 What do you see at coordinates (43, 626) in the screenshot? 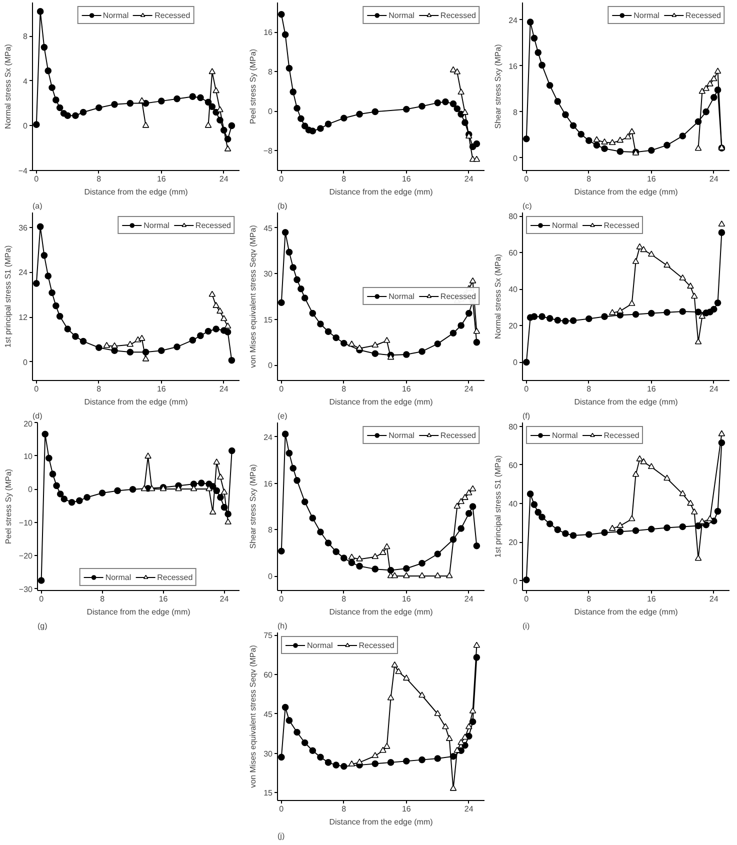
I see `text: (g)` at bounding box center [43, 626].